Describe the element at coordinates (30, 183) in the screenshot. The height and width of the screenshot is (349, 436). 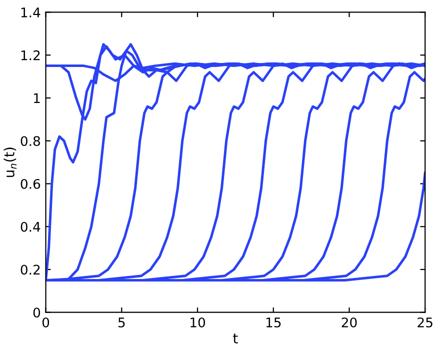
I see `y-tick-label: 0.6` at that location.